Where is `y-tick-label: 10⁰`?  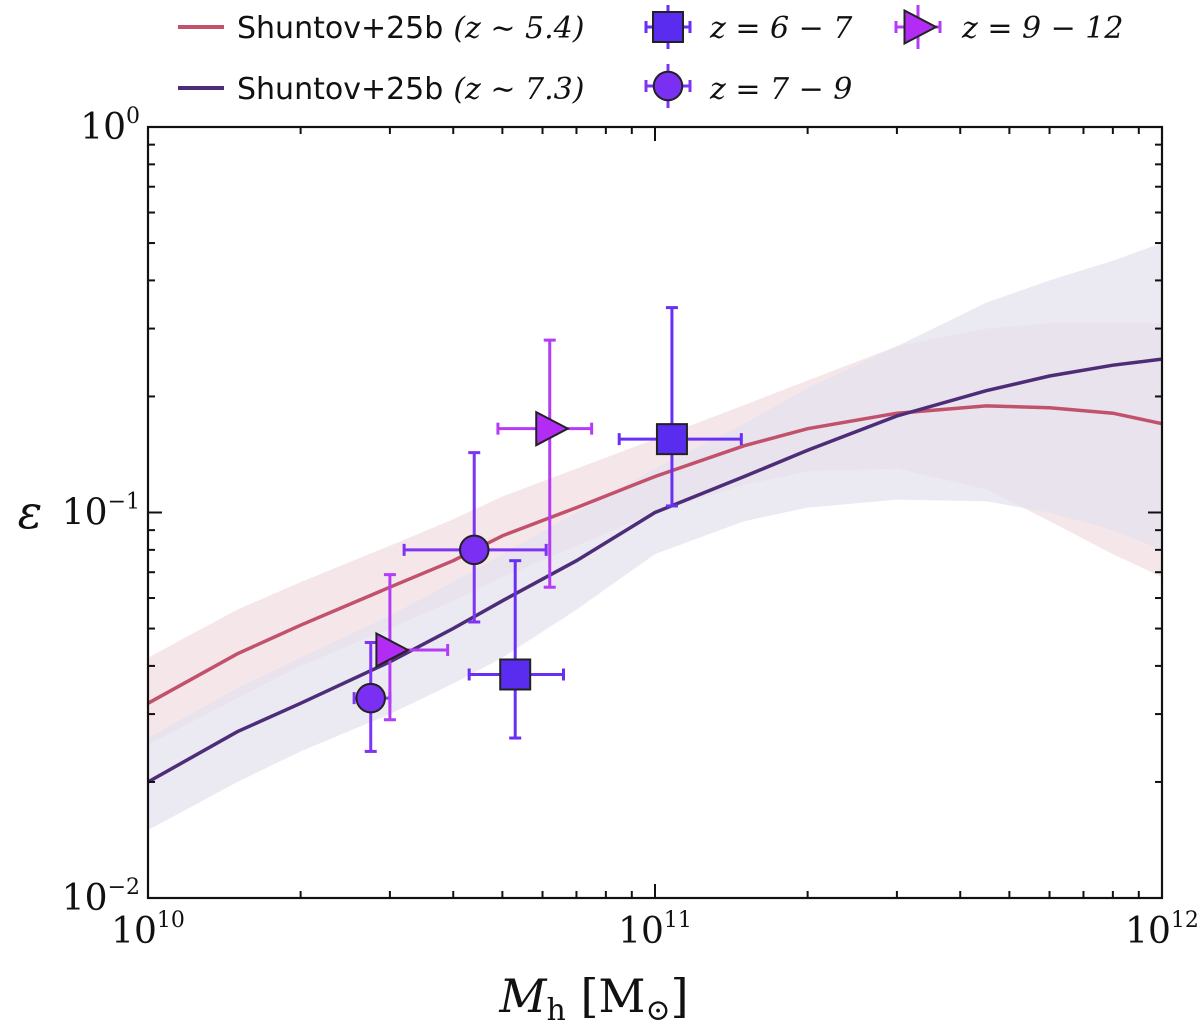 y-tick-label: 10⁰ is located at coordinates (110, 126).